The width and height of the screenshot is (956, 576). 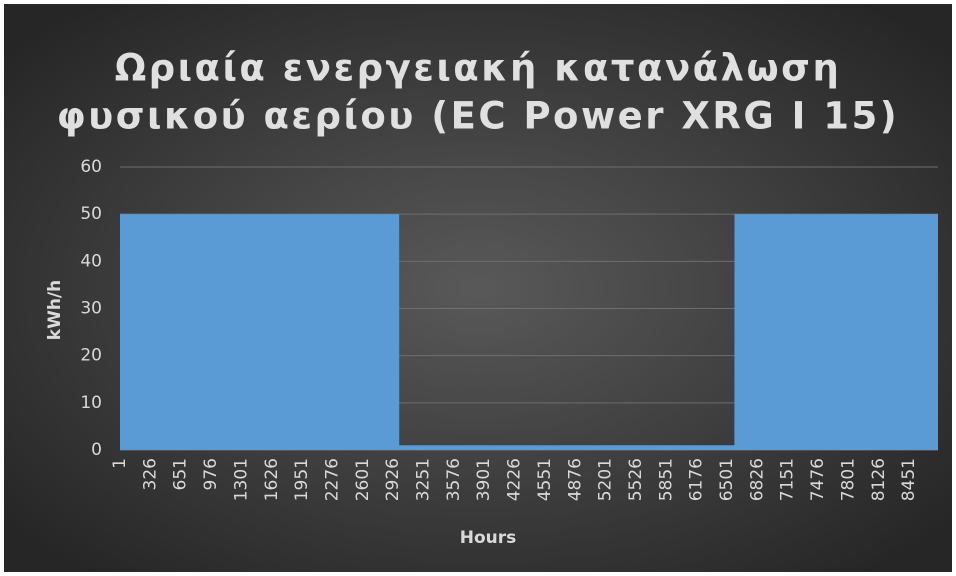 What do you see at coordinates (575, 479) in the screenshot?
I see `x-tick-label: 4876` at bounding box center [575, 479].